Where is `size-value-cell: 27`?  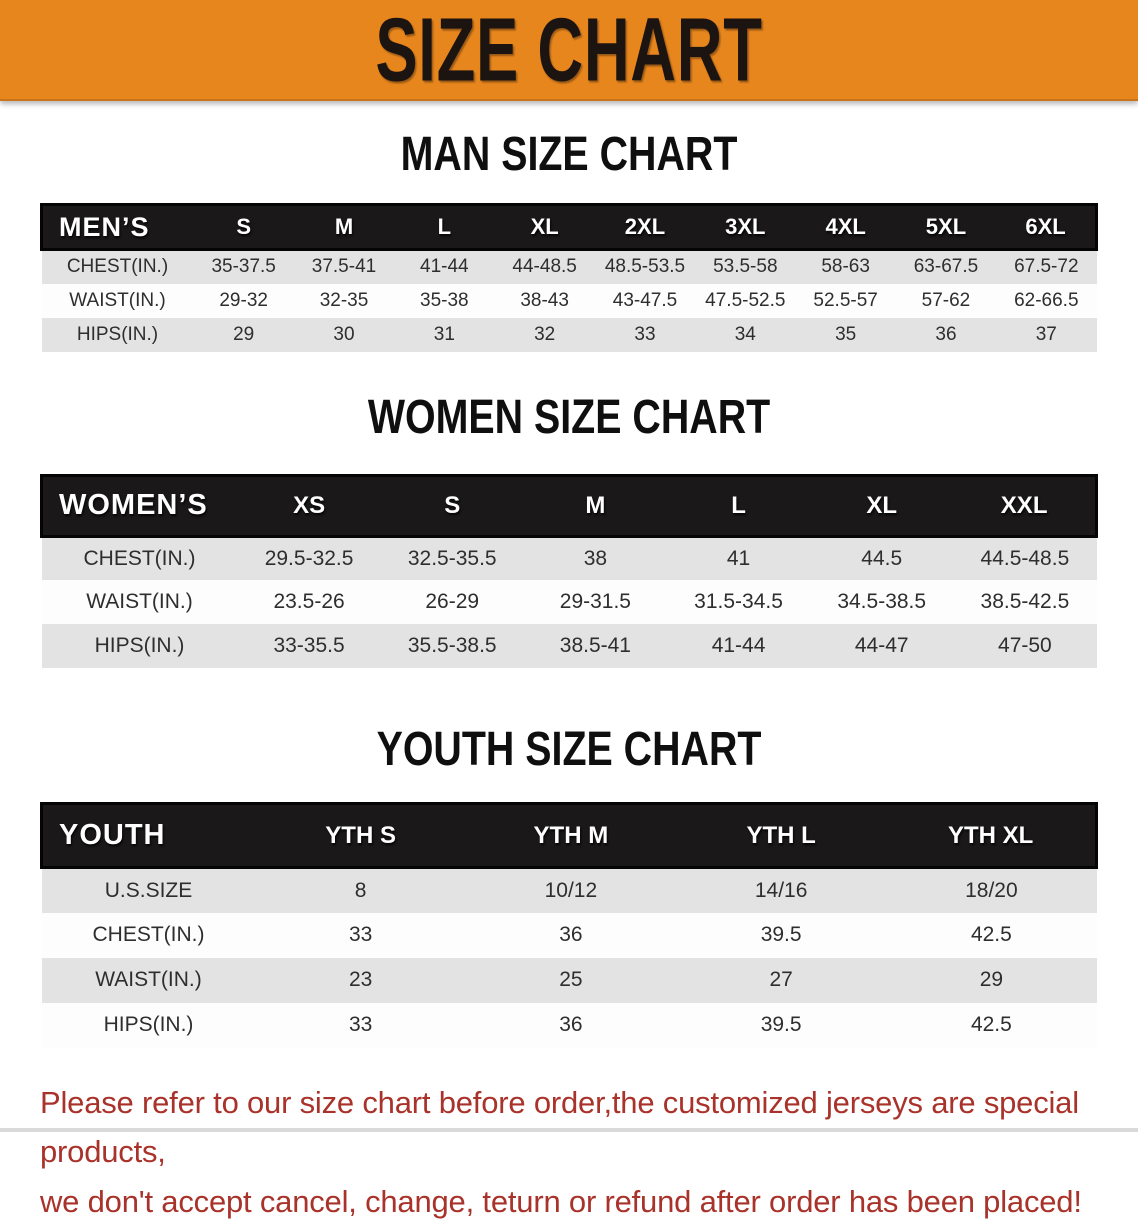
size-value-cell: 27 is located at coordinates (781, 980).